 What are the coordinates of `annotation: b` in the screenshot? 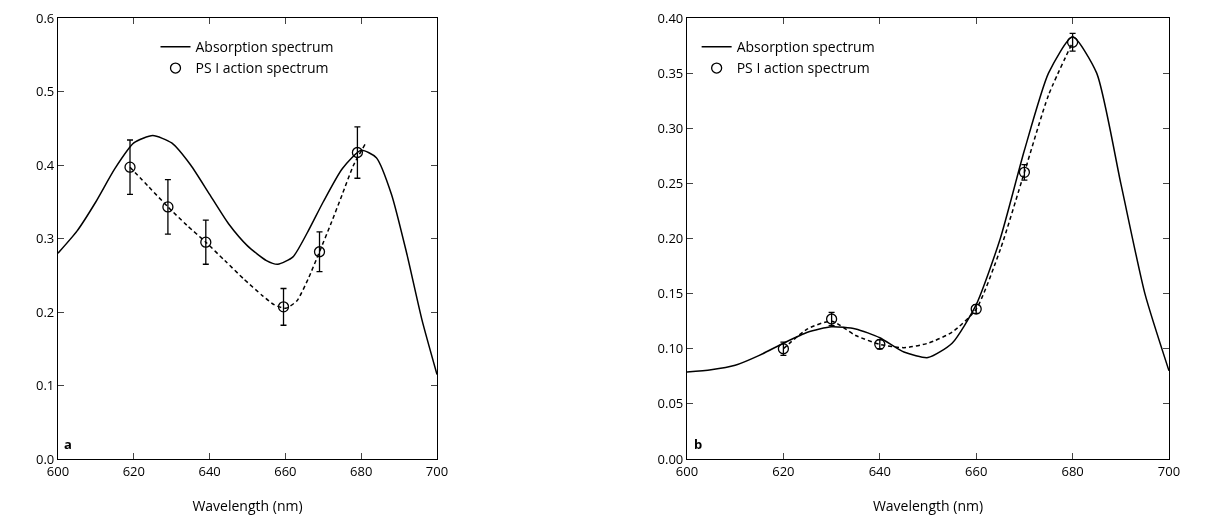 It's located at (698, 444).